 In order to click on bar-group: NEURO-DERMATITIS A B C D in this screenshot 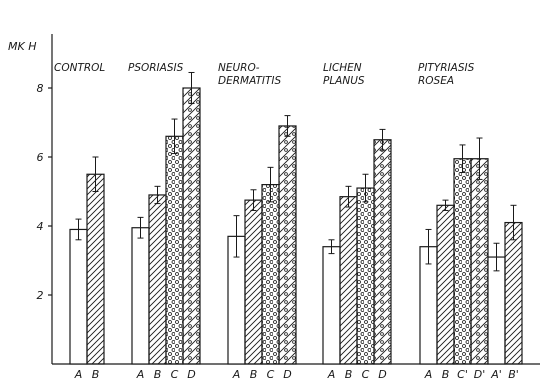, I will do `click(257, 221)`.